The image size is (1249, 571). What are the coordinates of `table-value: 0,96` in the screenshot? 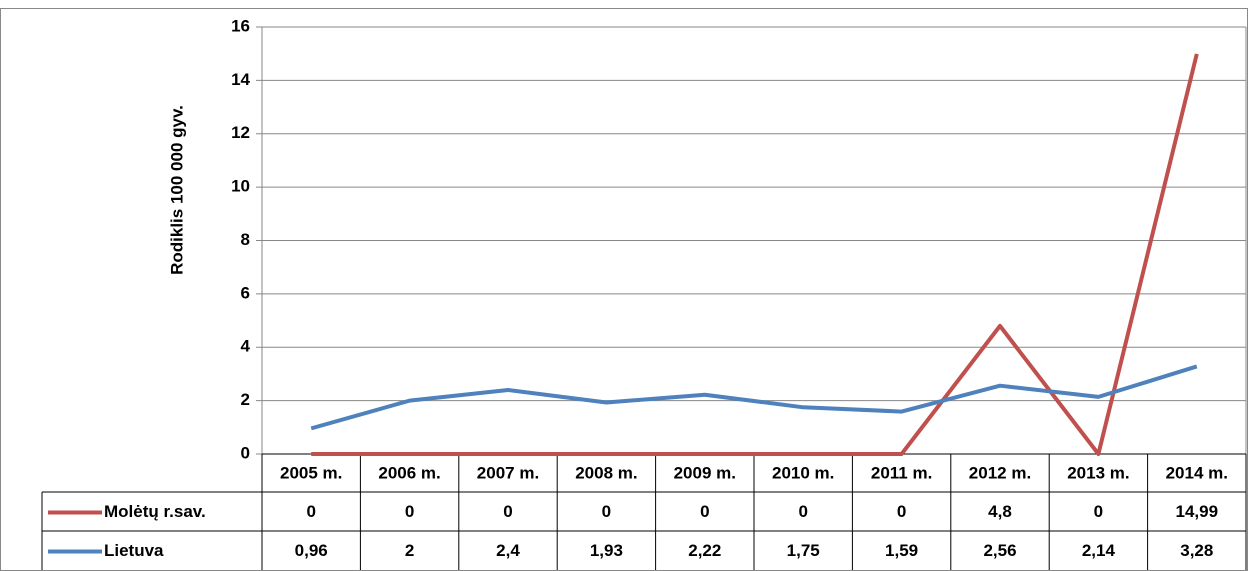 It's located at (311, 550).